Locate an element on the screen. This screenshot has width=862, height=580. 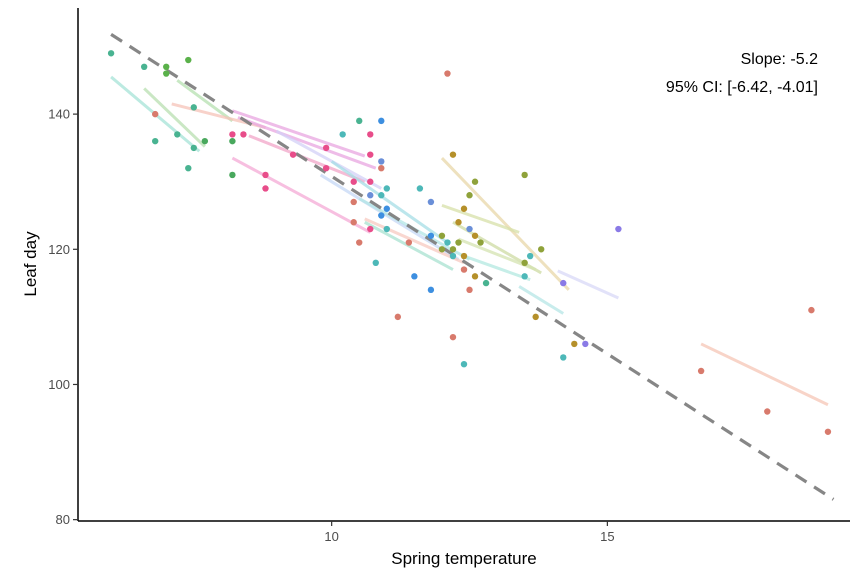
ci-annotation: 95% CI: [-6.42, -4.01] is located at coordinates (742, 87).